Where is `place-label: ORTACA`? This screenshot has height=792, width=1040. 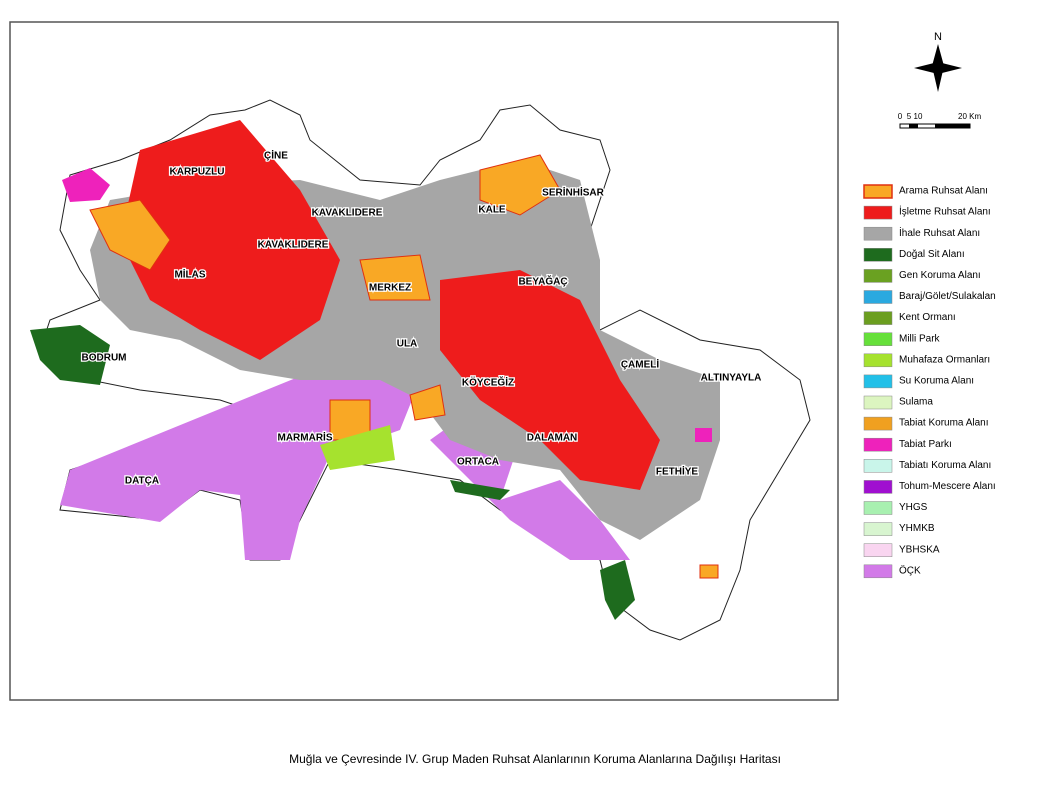
place-label: ORTACA is located at coordinates (478, 462).